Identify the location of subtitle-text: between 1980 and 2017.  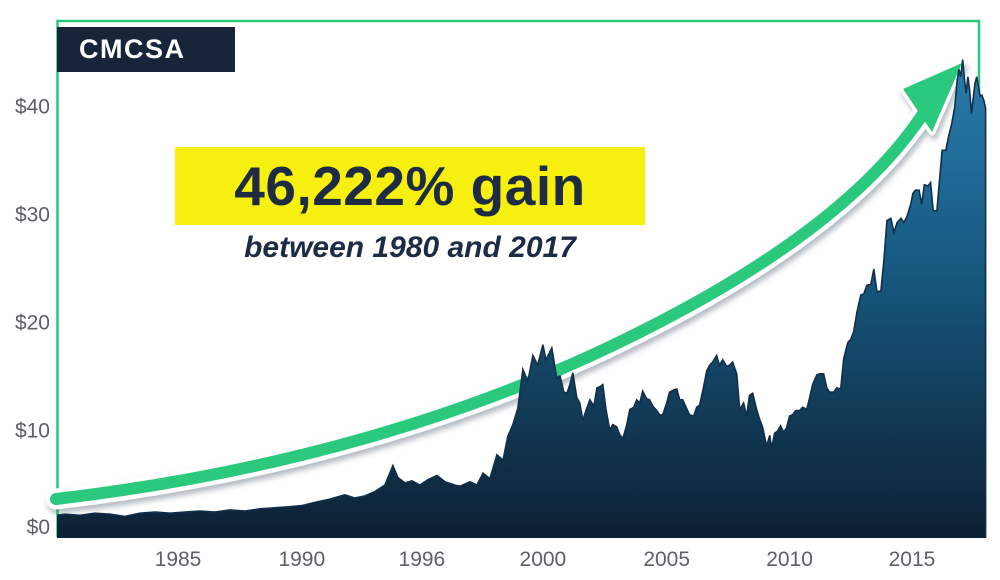
(410, 247).